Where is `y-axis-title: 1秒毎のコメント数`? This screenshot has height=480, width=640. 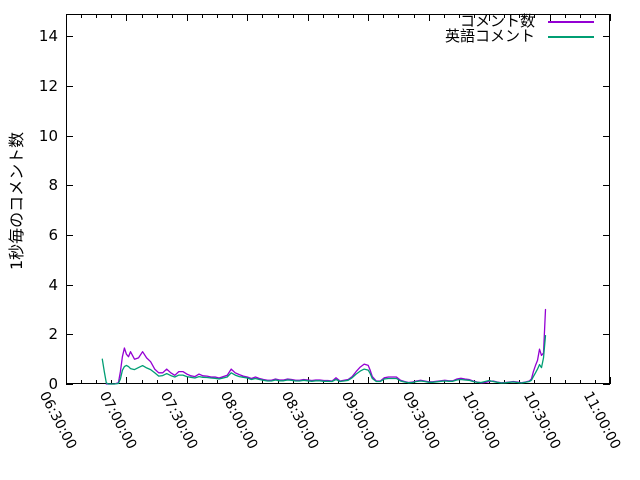 y-axis-title: 1秒毎のコメント数 is located at coordinates (16, 200).